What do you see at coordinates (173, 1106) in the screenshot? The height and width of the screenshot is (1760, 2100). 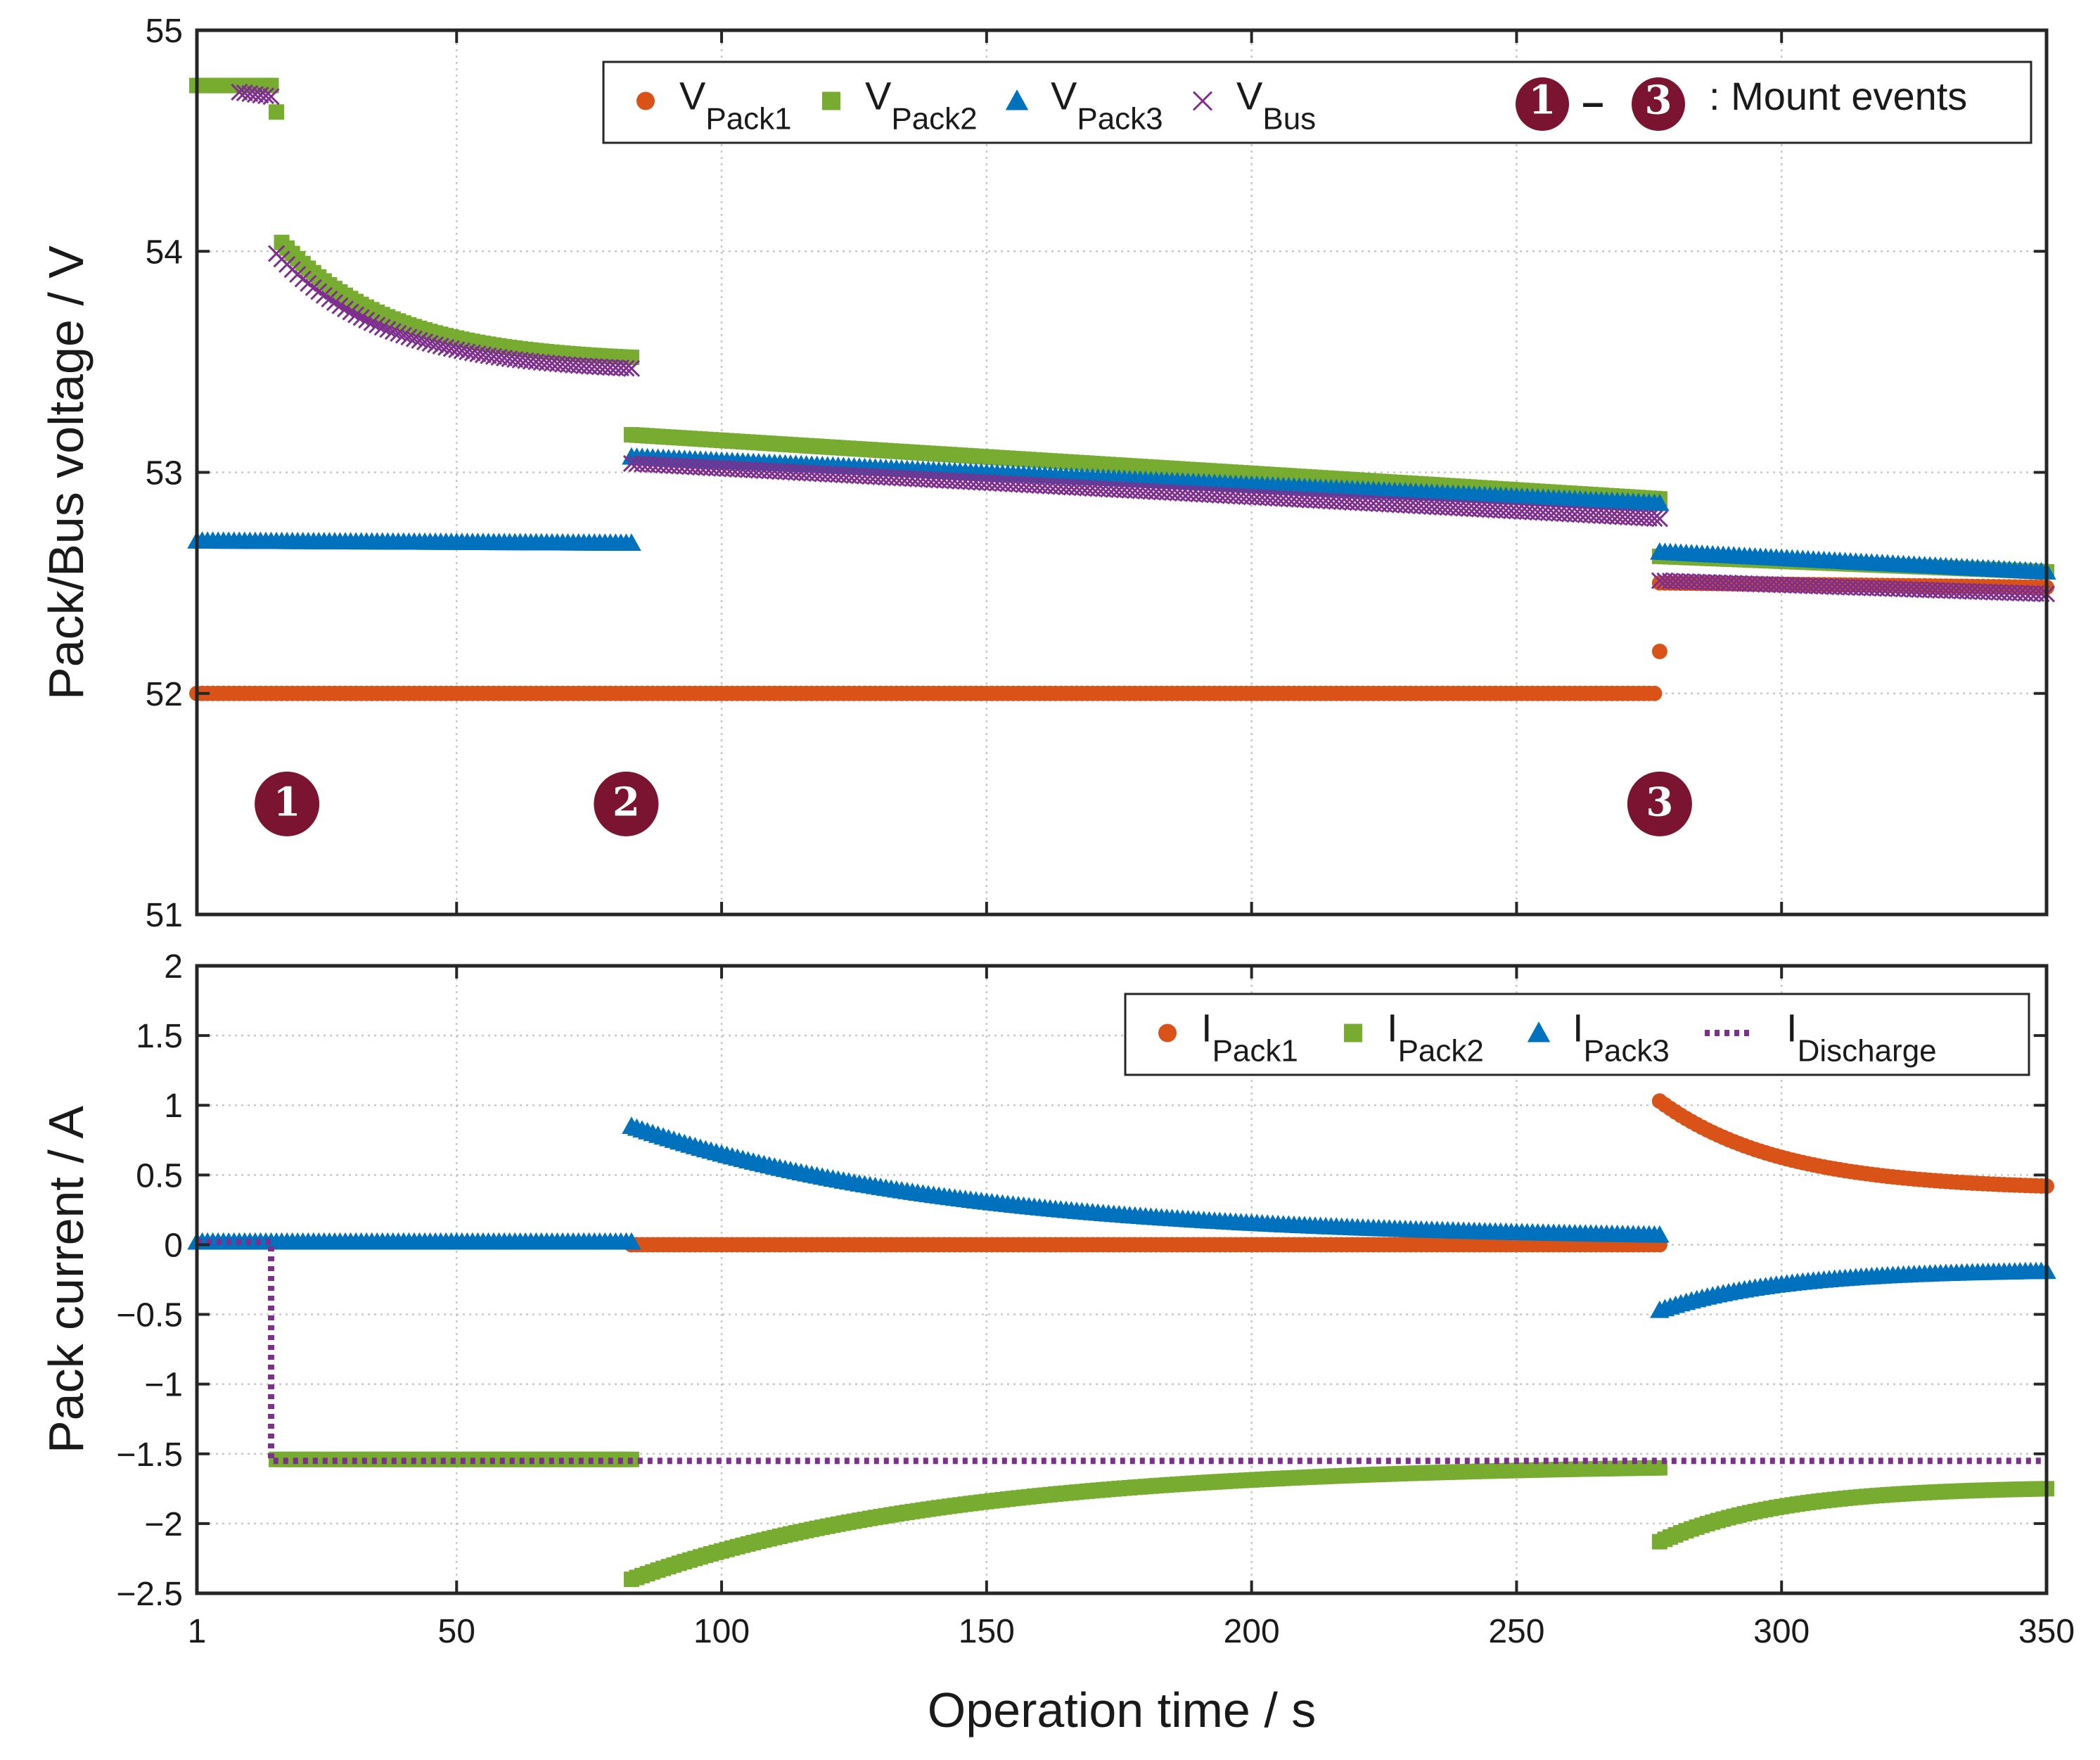 I see `y-tick-label: 1` at bounding box center [173, 1106].